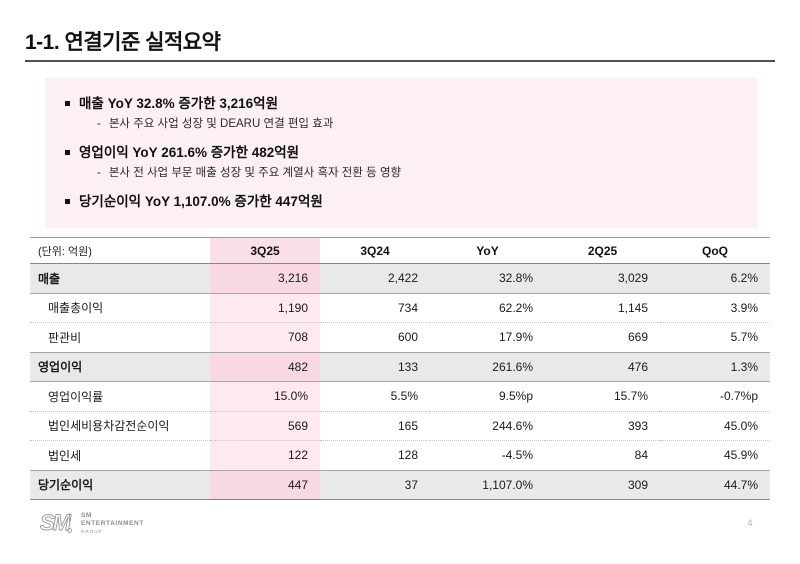  What do you see at coordinates (407, 425) in the screenshot?
I see `value-cell: 165` at bounding box center [407, 425].